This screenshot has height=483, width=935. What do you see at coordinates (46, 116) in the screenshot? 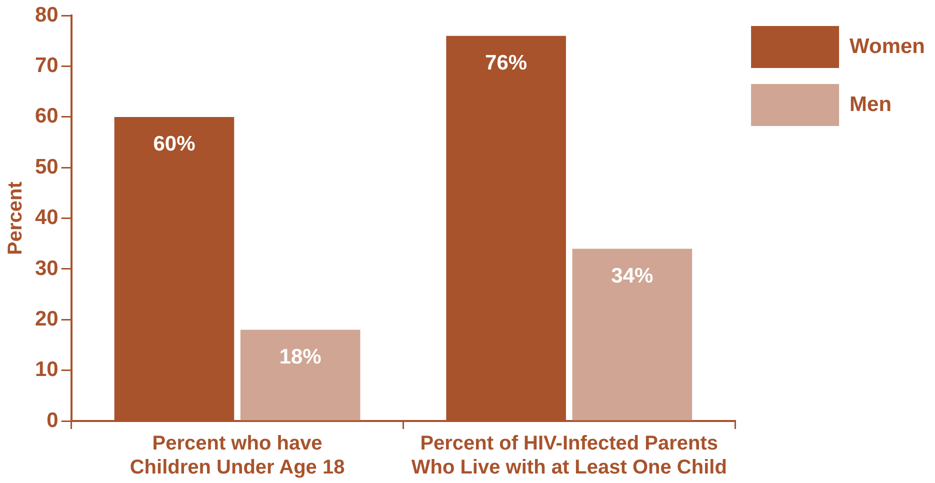
I see `y-tick-label: 60` at bounding box center [46, 116].